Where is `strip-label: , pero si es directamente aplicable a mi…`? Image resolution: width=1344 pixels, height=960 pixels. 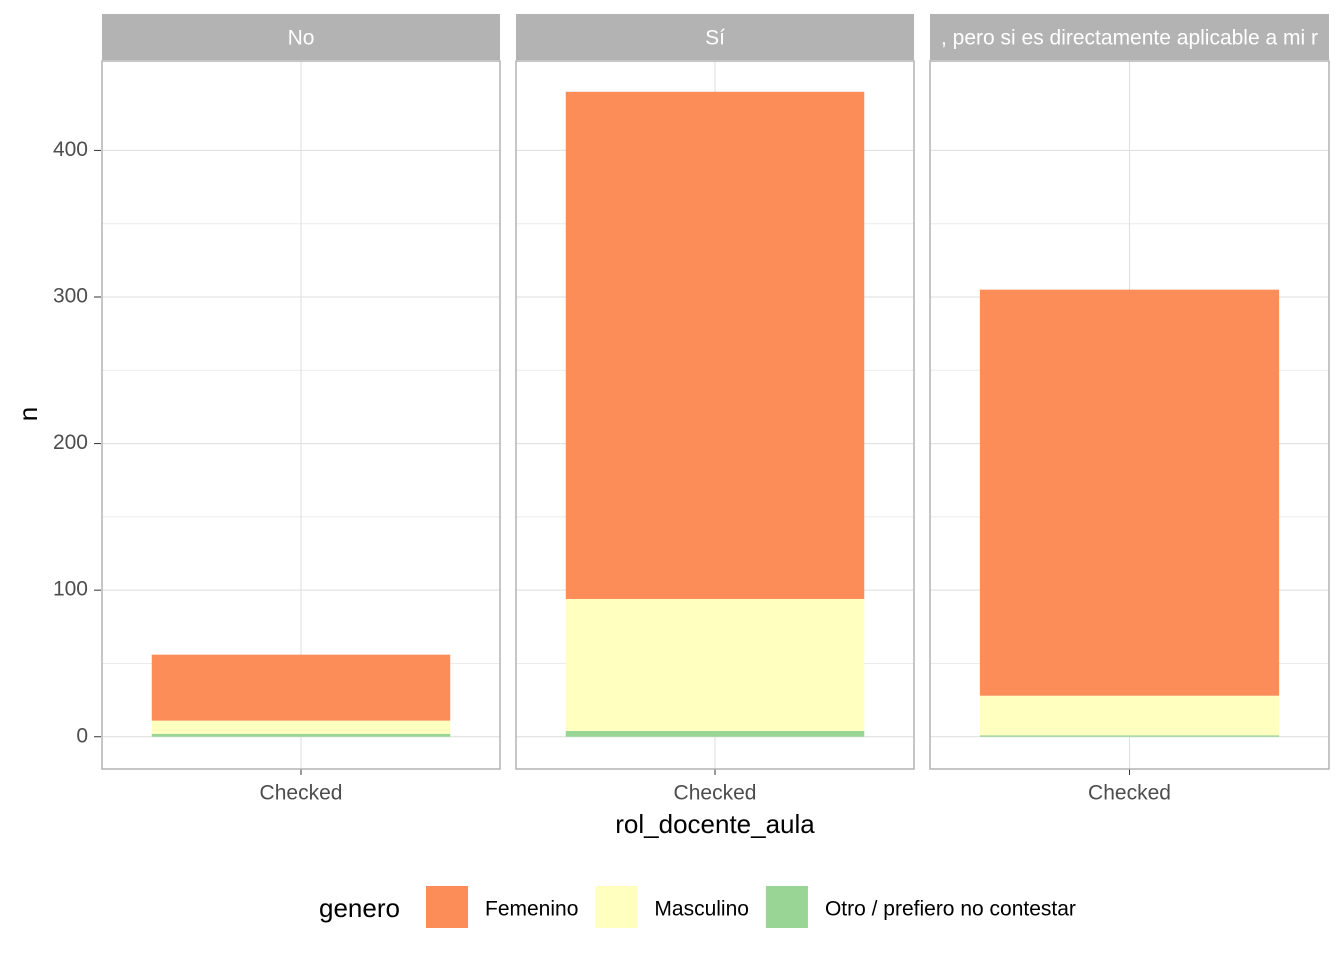
strip-label: , pero si es directamente aplicable a mi… is located at coordinates (1129, 38).